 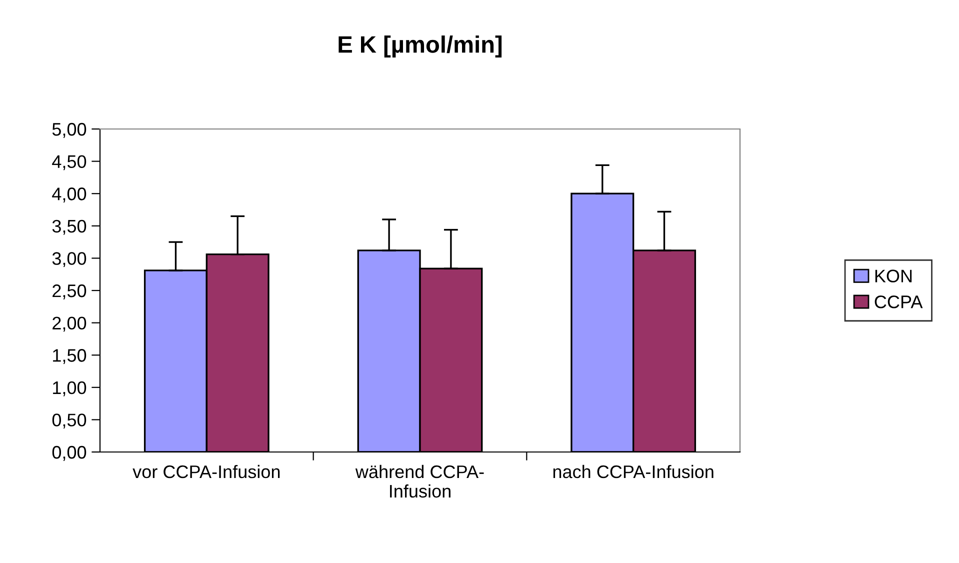 What do you see at coordinates (69, 388) in the screenshot?
I see `y-tick-label: 1,00` at bounding box center [69, 388].